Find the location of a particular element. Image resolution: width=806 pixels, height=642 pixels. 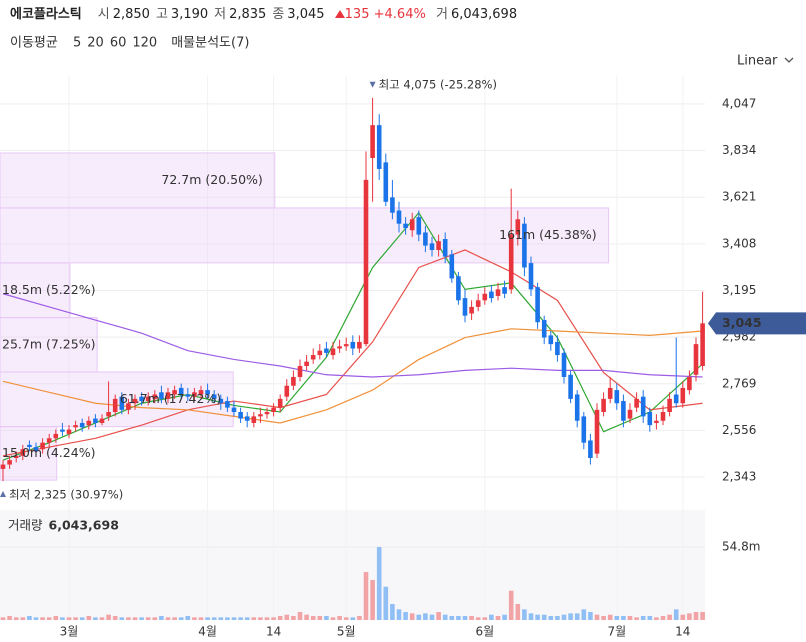

low-annotation: 최저 2,325 (30.97%) is located at coordinates (66, 494).